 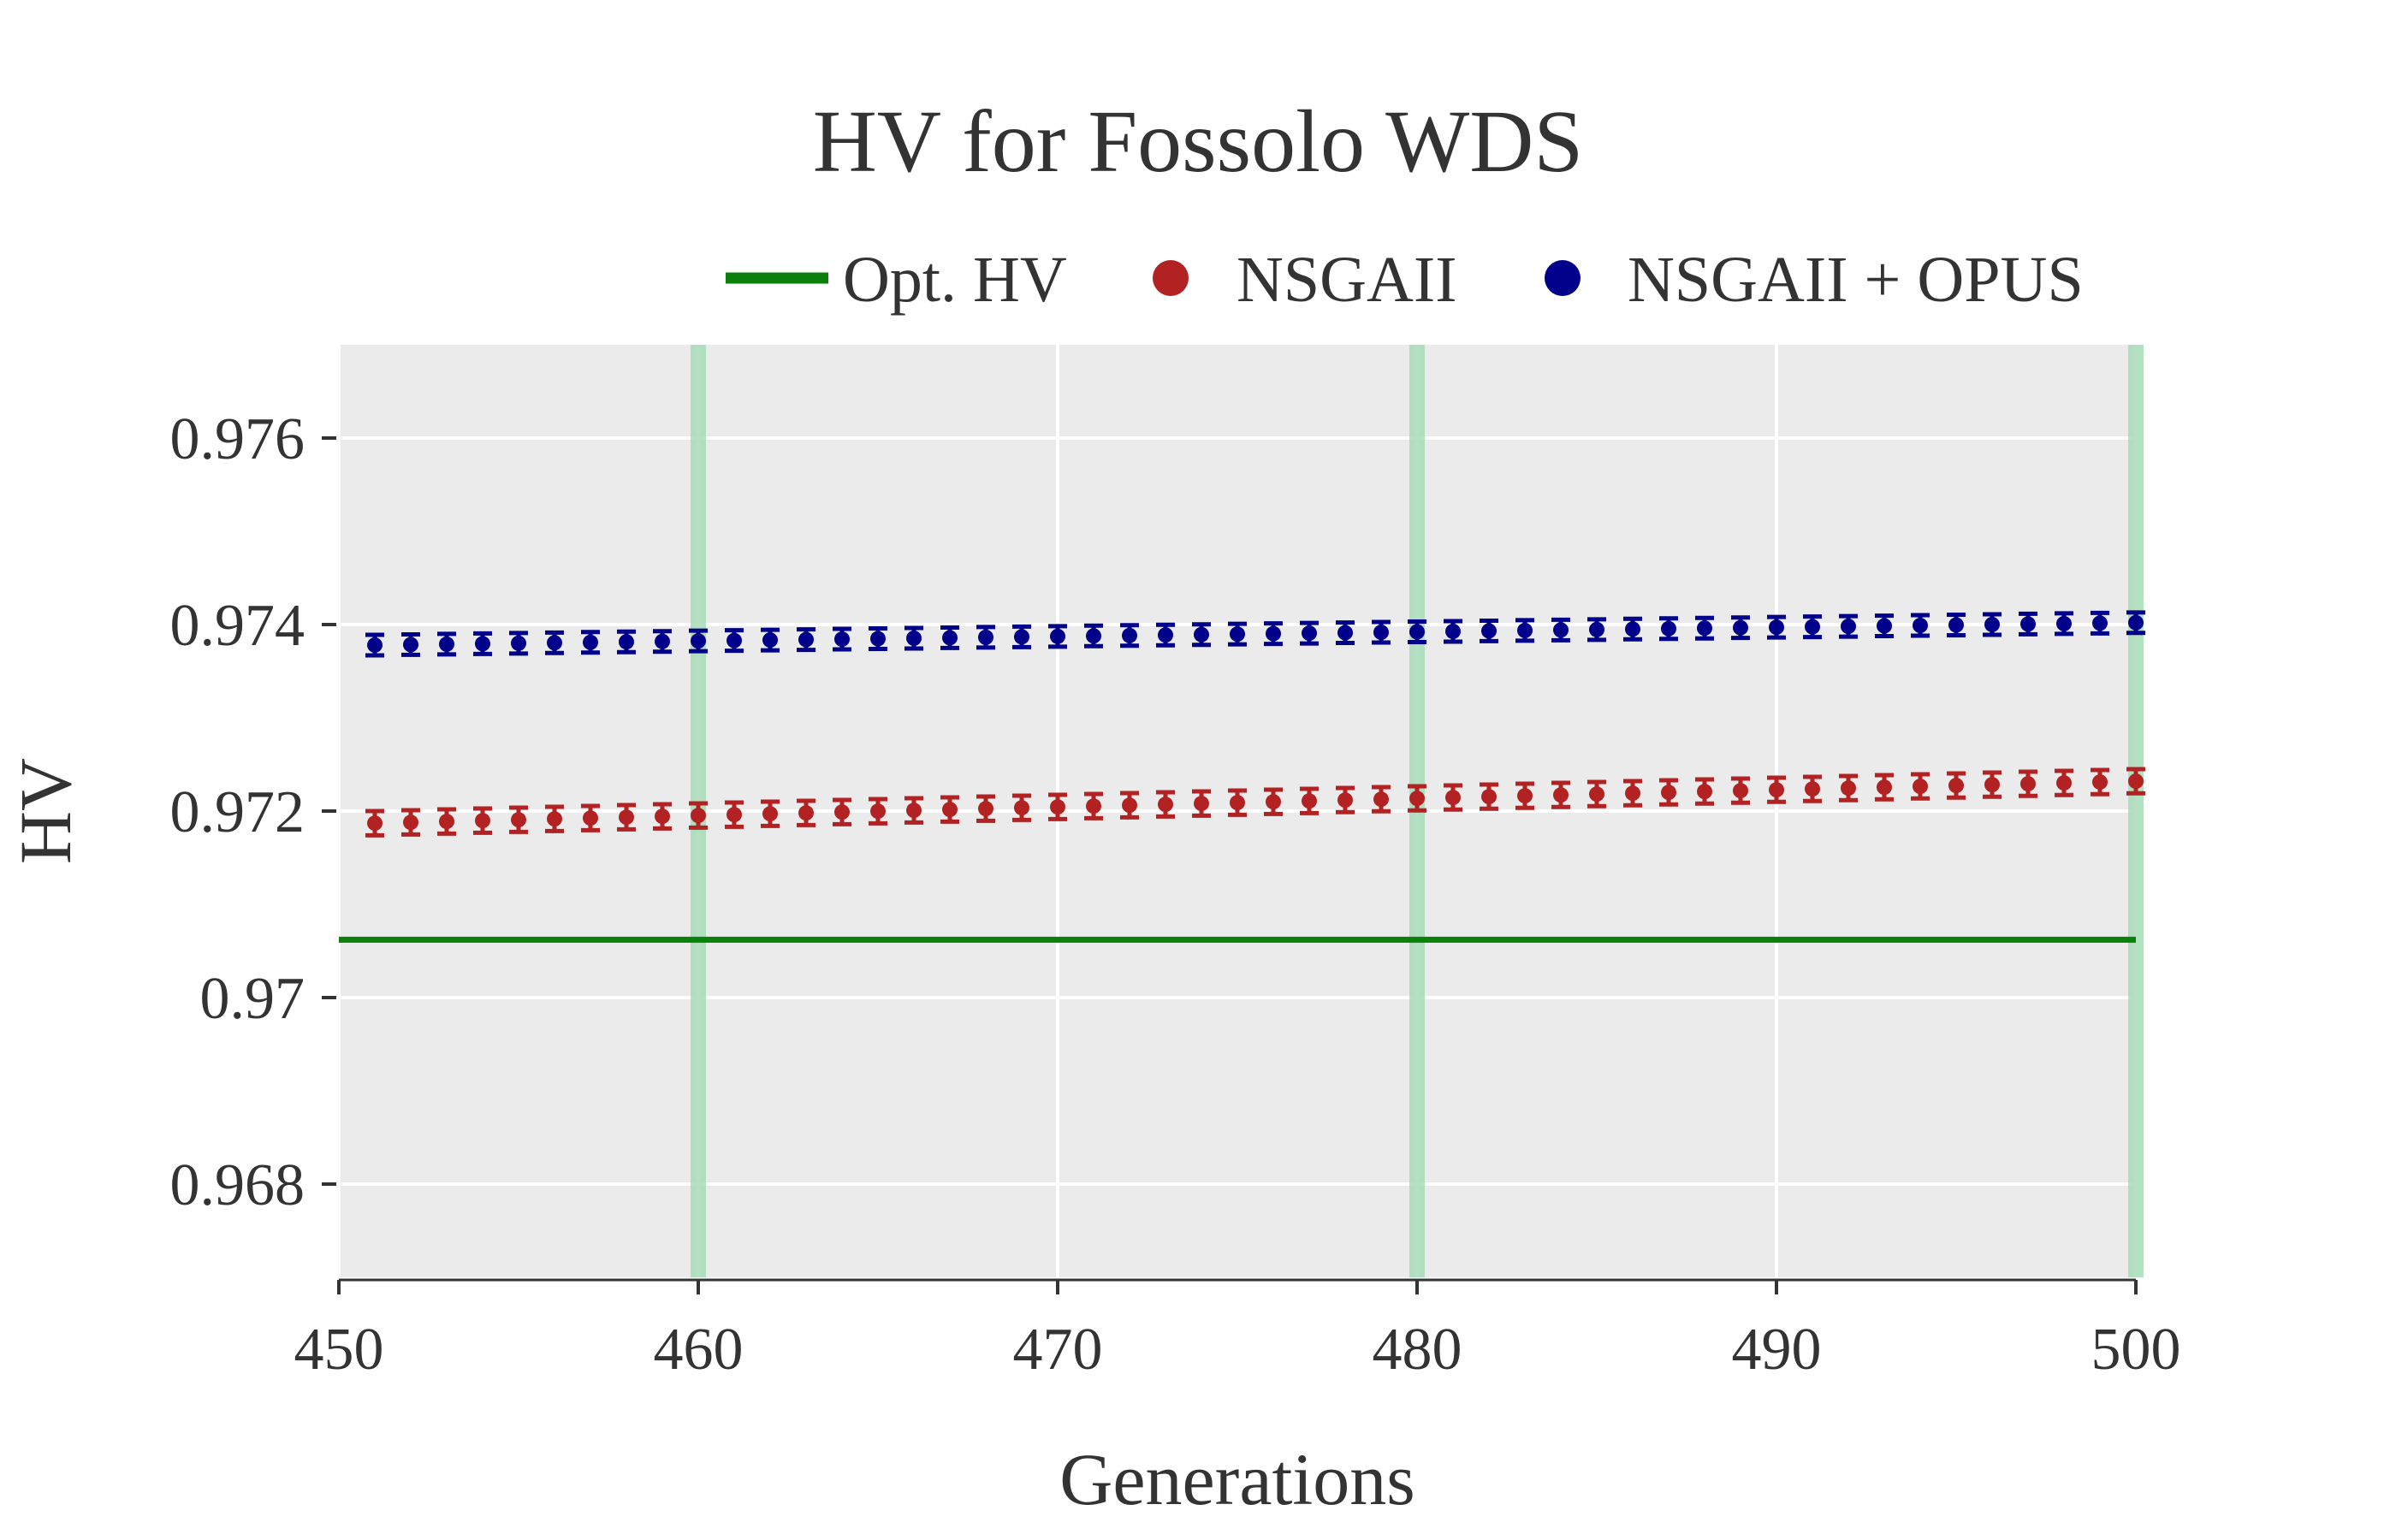 What do you see at coordinates (238, 812) in the screenshot?
I see `y-tick-label-2: 0.972` at bounding box center [238, 812].